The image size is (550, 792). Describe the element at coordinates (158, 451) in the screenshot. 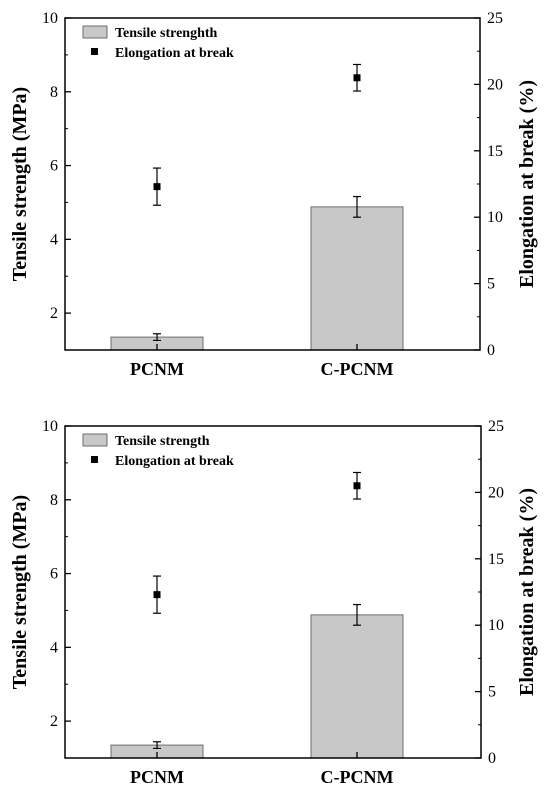

I see `legend: Tensile strength Elongation at break` at that location.